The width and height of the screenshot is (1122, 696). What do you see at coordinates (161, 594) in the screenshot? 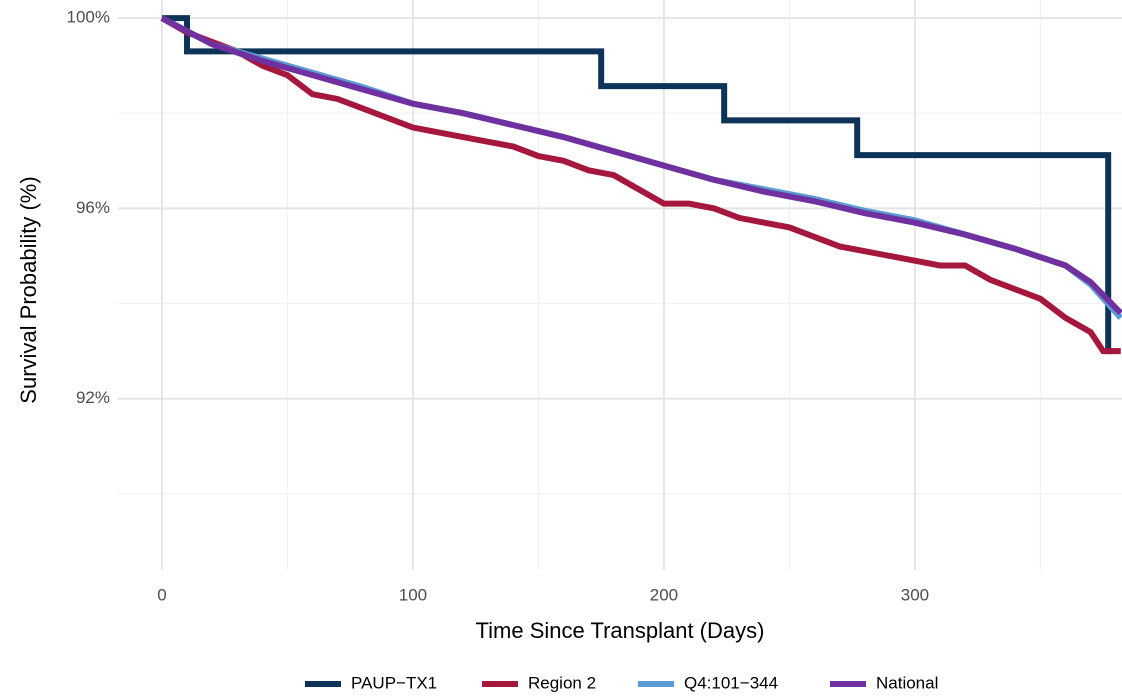
I see `x-tick-label: 0` at bounding box center [161, 594].